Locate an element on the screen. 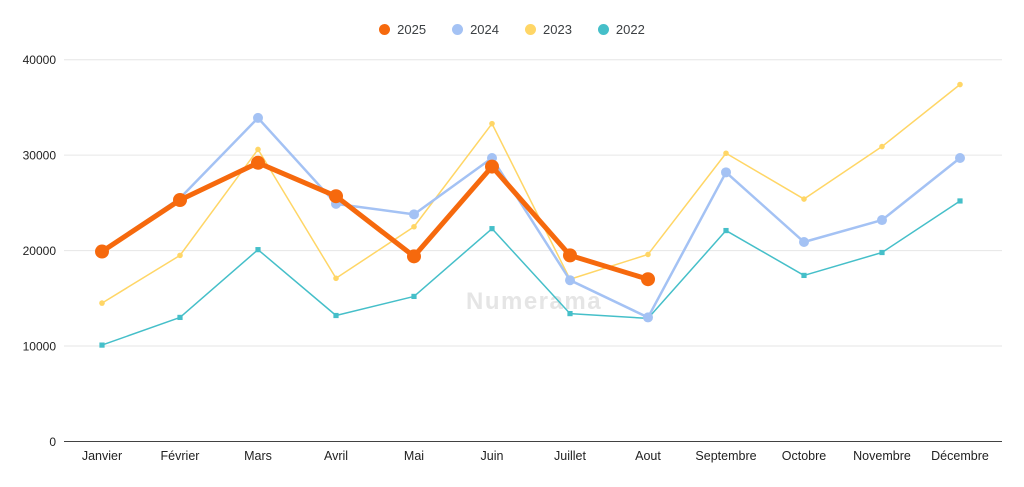  x-tick-label: Avril is located at coordinates (336, 456).